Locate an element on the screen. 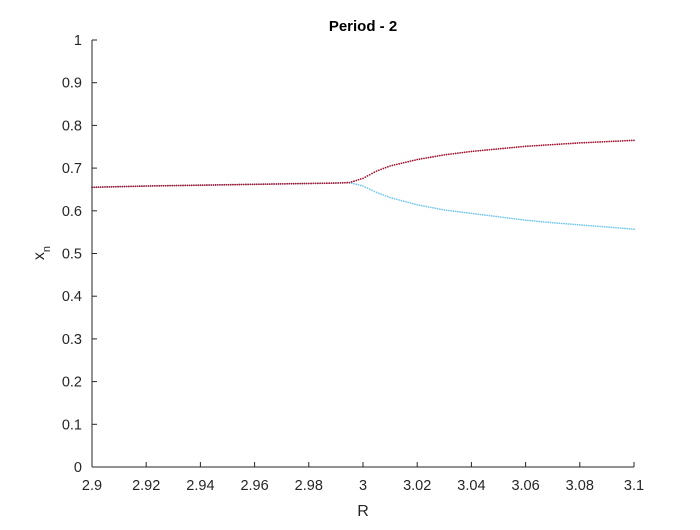 The image size is (700, 530). y-tick-label: 0 is located at coordinates (78, 468).